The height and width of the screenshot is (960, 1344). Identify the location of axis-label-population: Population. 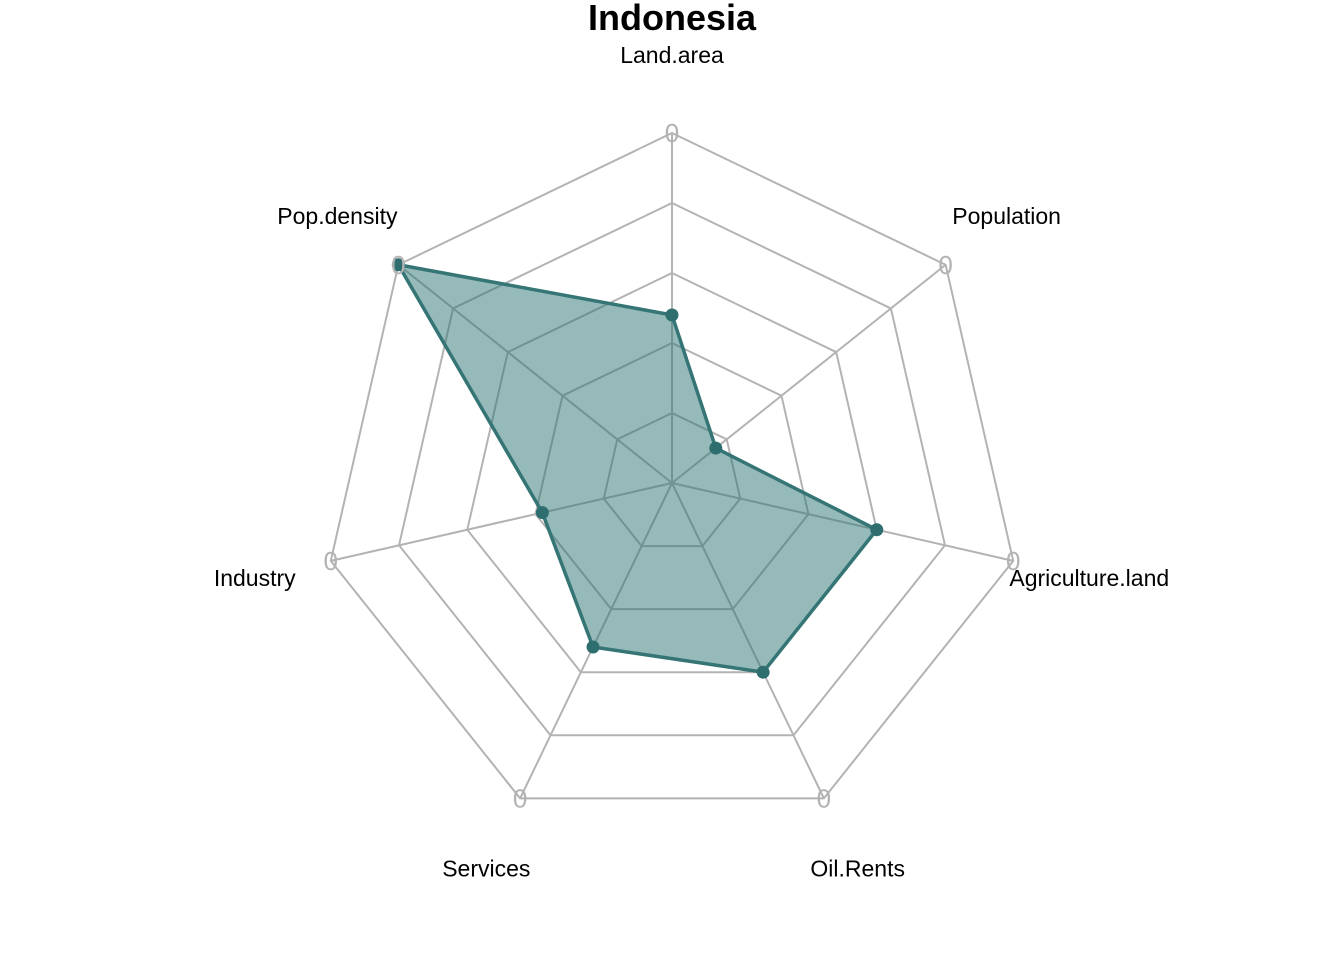
(1006, 216).